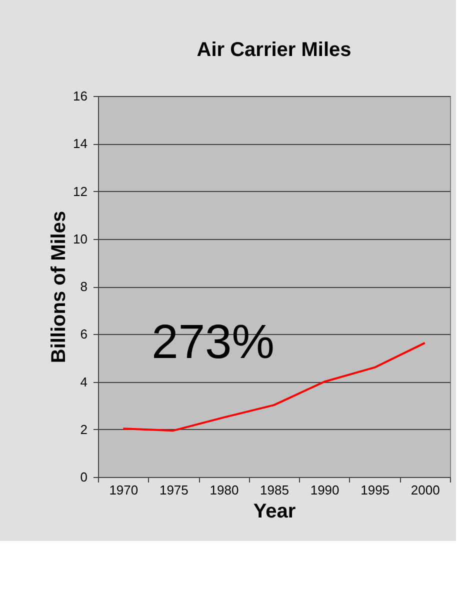  I want to click on y-tick-label: 6, so click(84, 334).